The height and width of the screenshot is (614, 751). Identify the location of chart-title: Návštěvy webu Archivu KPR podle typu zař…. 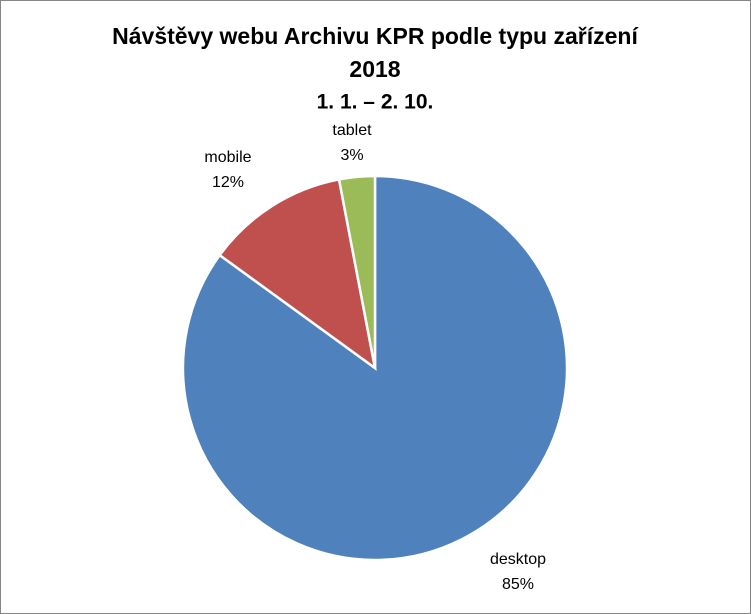
(375, 36).